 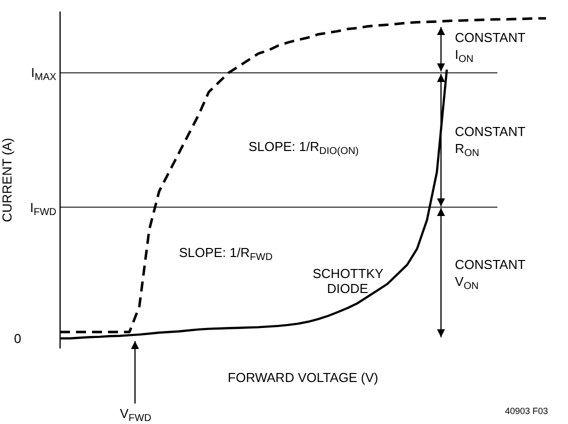 What do you see at coordinates (226, 253) in the screenshot?
I see `annotation: SLOPE: 1/R$_{FWD}$` at bounding box center [226, 253].